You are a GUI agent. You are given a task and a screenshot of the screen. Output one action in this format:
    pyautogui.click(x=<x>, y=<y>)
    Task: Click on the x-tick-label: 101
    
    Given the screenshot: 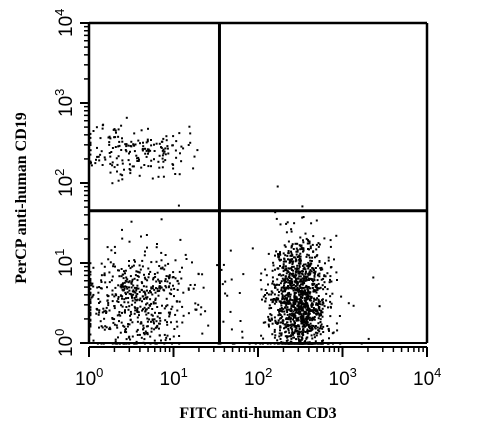 What is the action you would take?
    pyautogui.click(x=174, y=377)
    